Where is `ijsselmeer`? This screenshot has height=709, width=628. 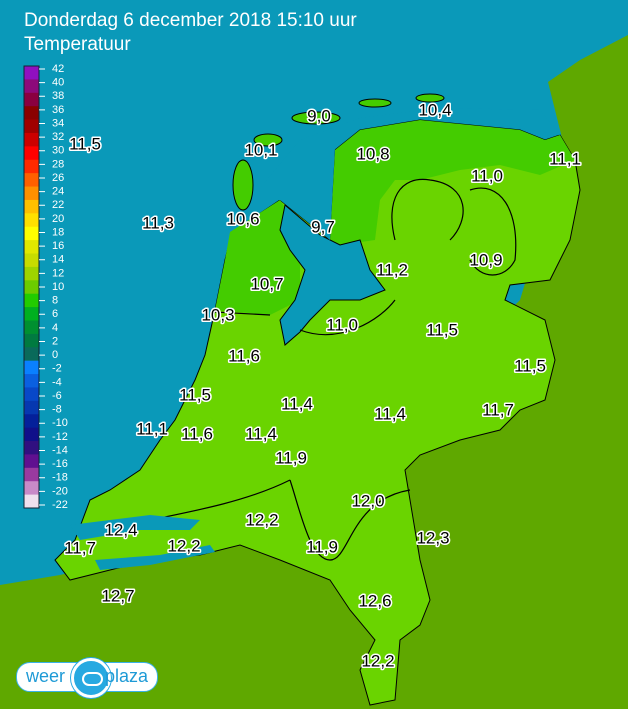 ijsselmeer is located at coordinates (332, 275).